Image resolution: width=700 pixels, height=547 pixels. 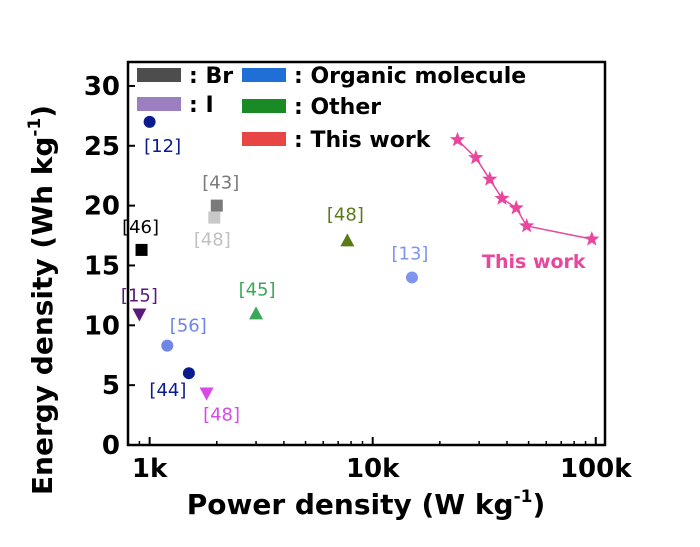 What do you see at coordinates (102, 266) in the screenshot?
I see `y-tick-label: 15` at bounding box center [102, 266].